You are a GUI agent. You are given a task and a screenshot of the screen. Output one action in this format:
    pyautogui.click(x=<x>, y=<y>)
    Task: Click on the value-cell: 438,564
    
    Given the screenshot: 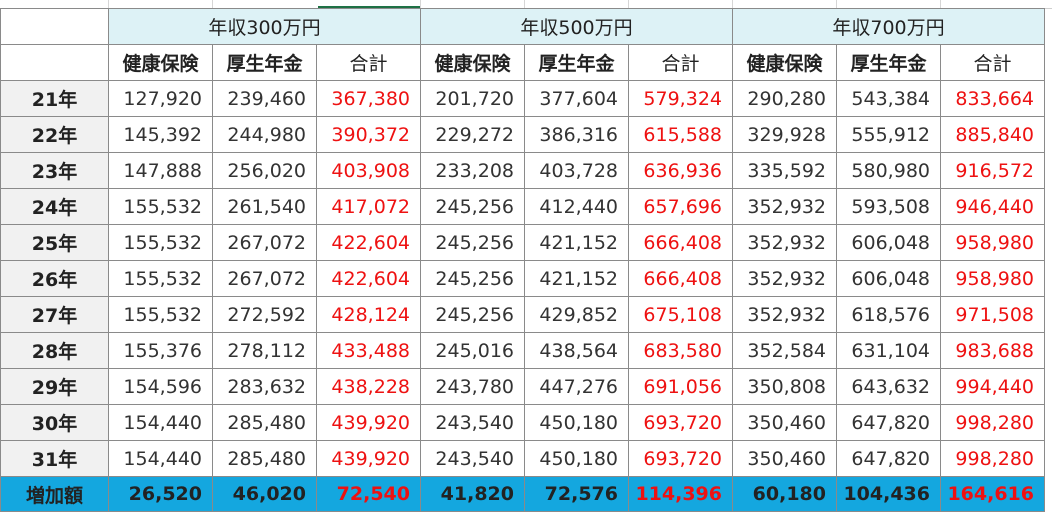 What is the action you would take?
    pyautogui.click(x=576, y=350)
    